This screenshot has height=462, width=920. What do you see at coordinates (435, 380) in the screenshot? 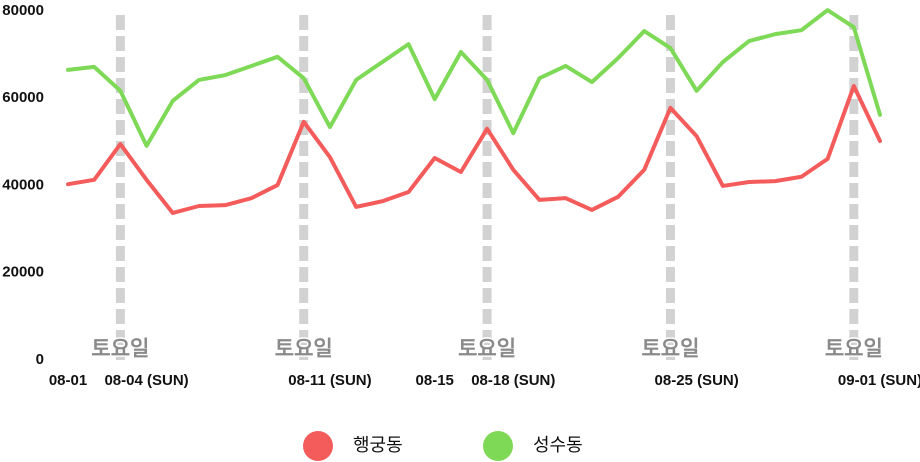
I see `x-tick-label: 08-15` at bounding box center [435, 380].